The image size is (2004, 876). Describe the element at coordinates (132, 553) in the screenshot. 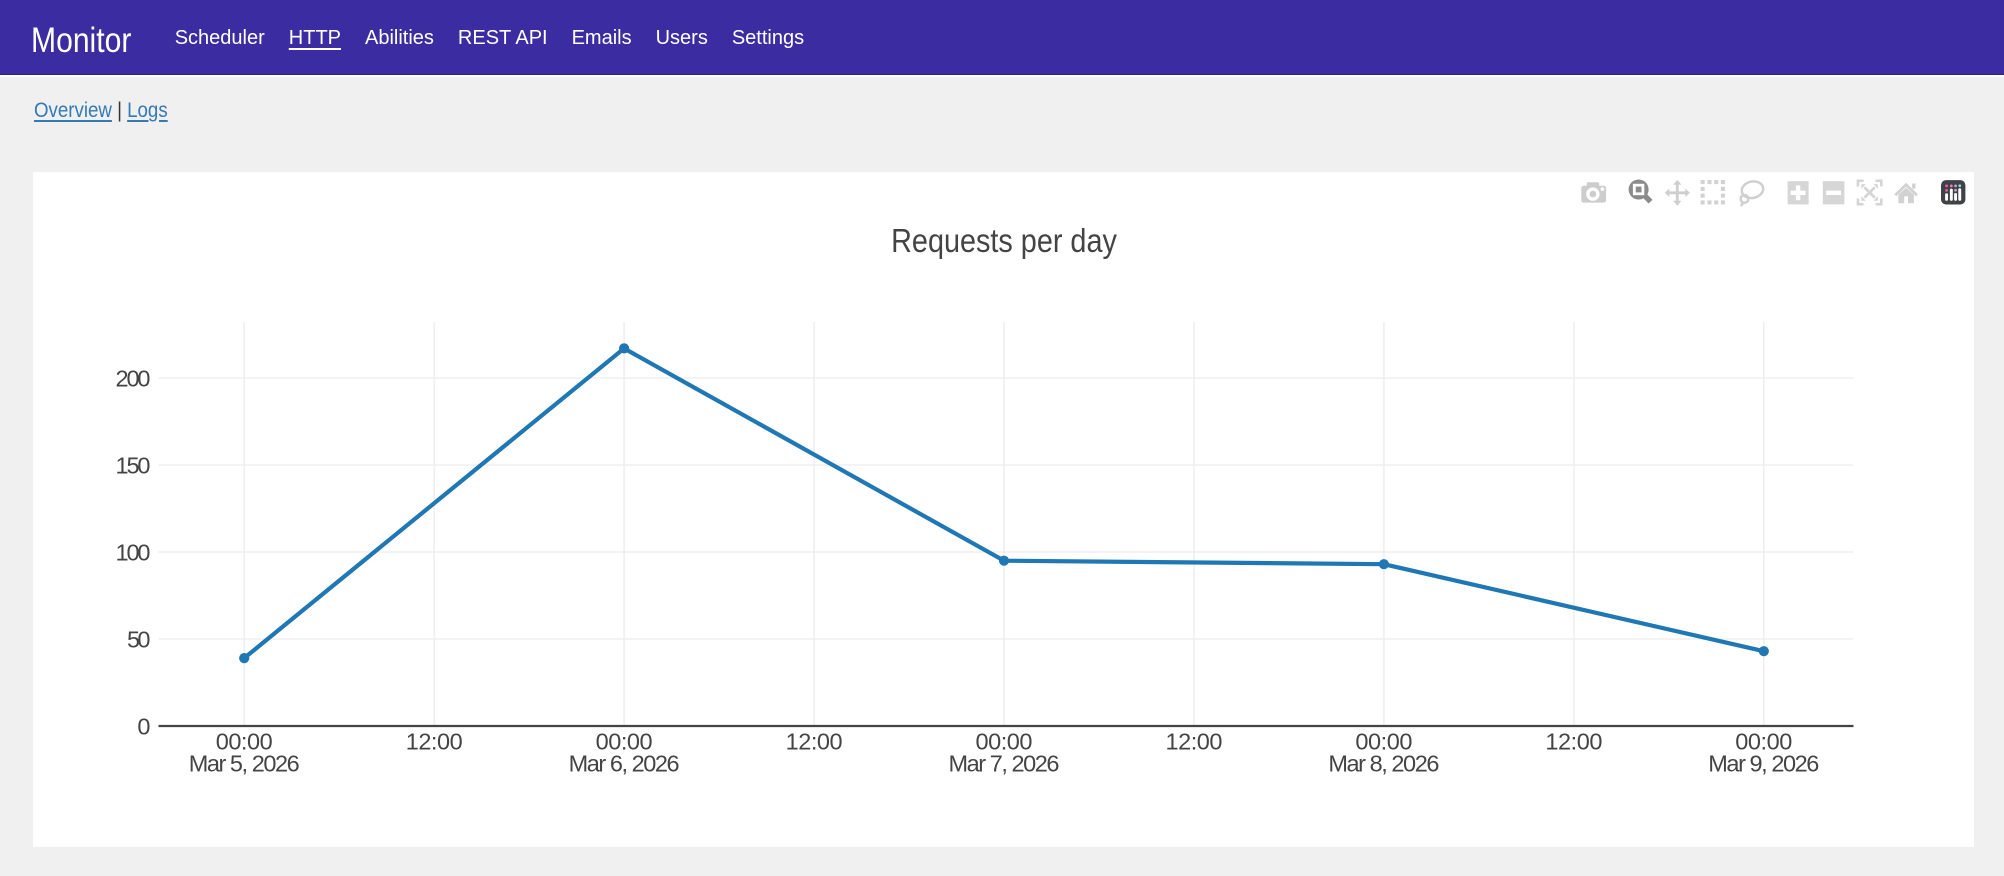

I see `svg-text: 100` at that location.